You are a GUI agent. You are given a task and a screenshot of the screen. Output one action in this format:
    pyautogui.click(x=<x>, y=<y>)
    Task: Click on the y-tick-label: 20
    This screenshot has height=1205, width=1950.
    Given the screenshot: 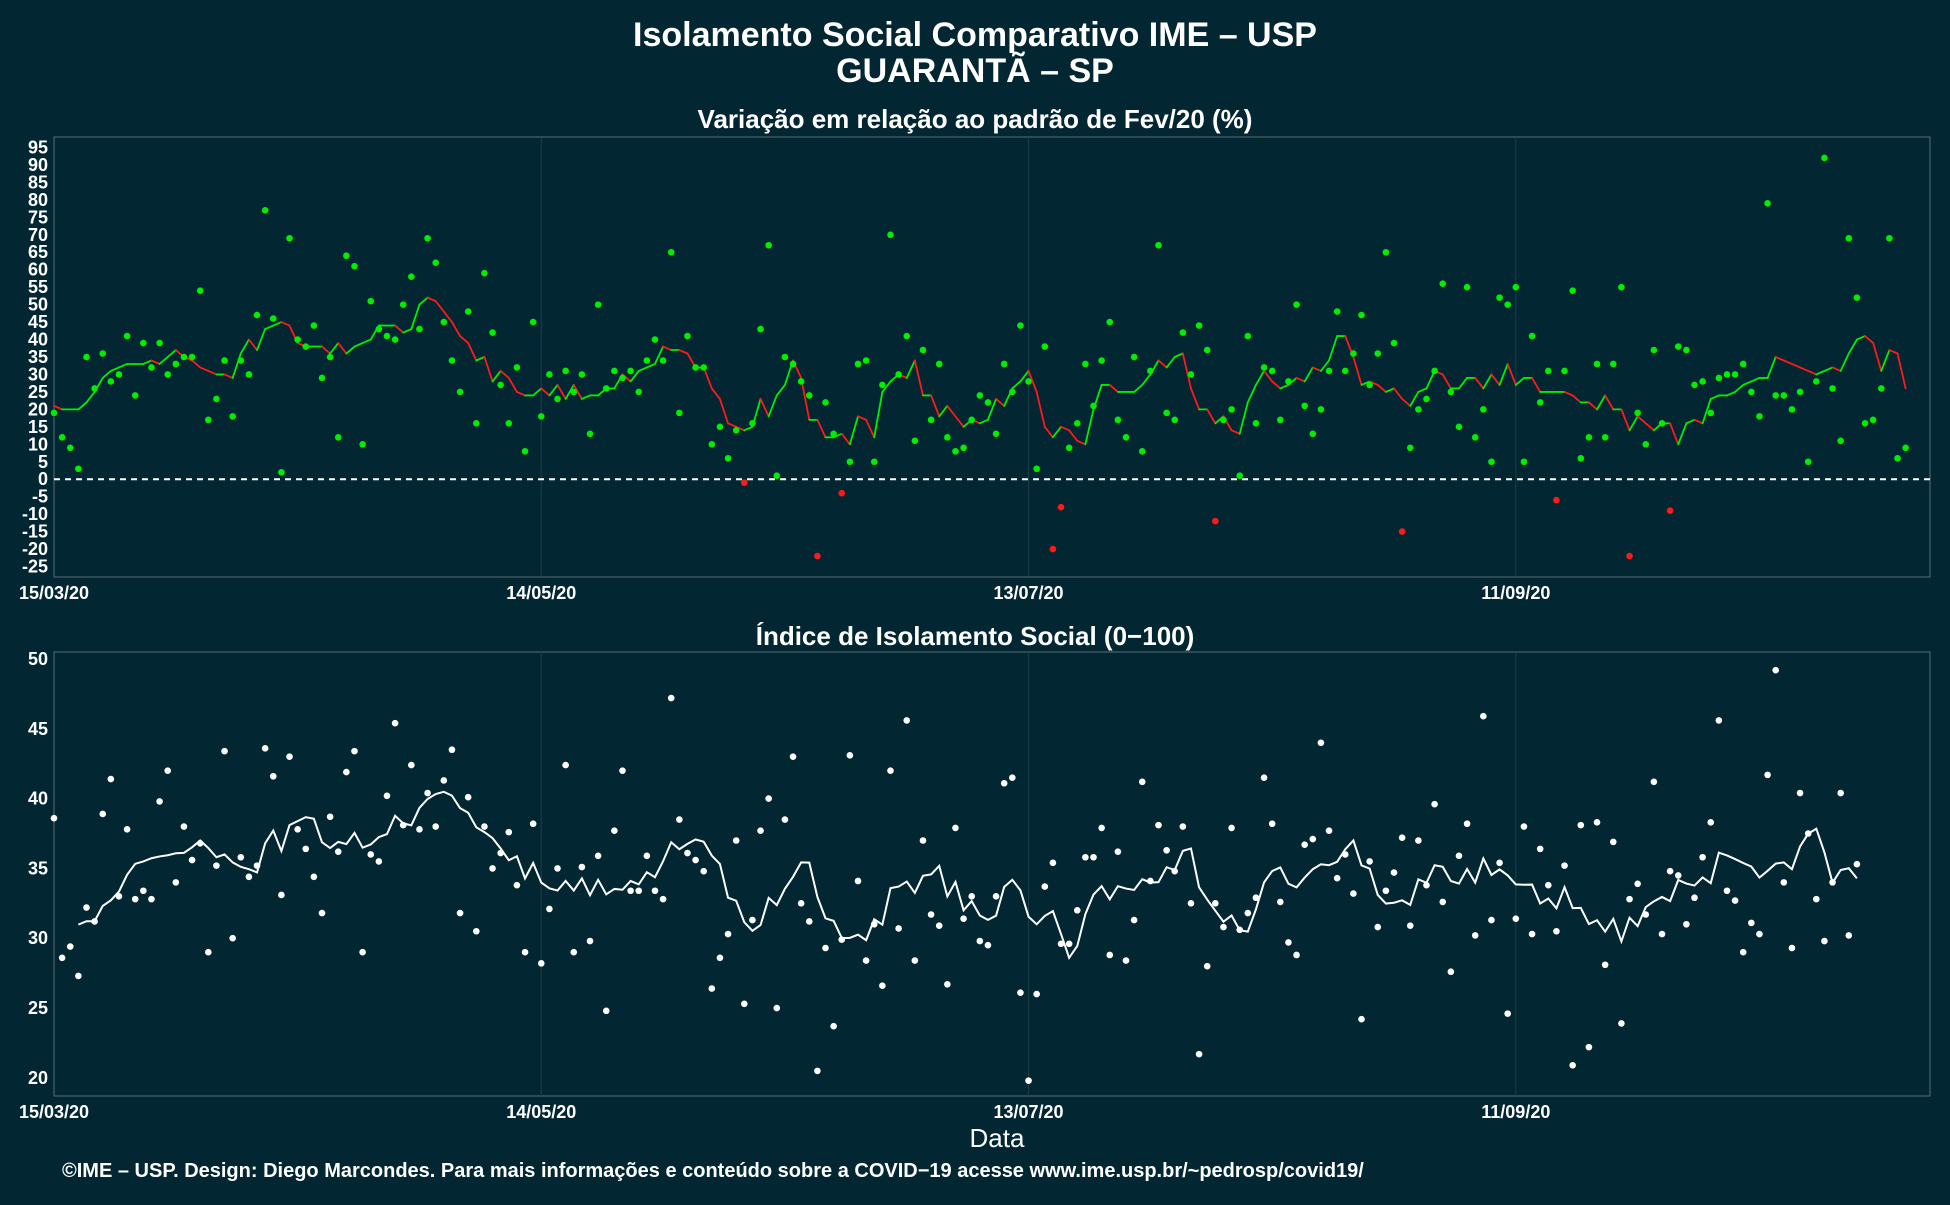 What is the action you would take?
    pyautogui.click(x=38, y=1078)
    